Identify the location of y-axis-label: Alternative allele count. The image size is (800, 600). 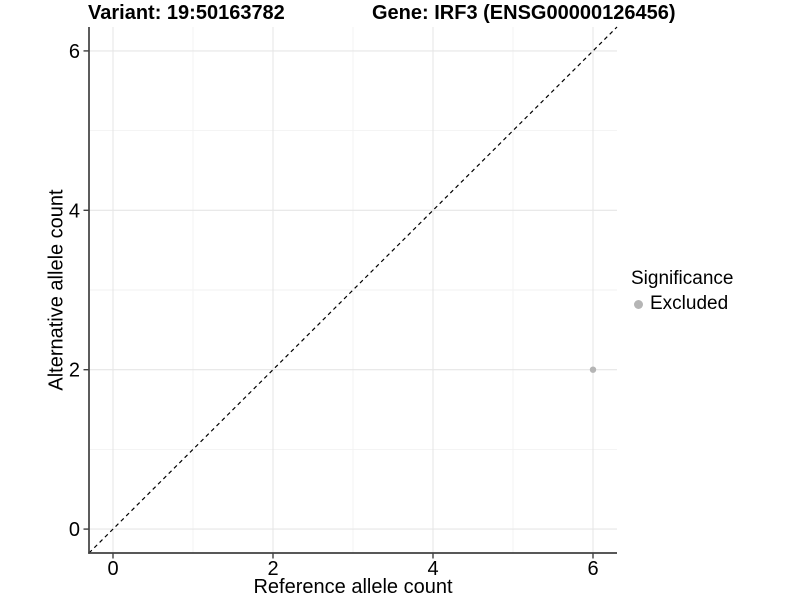
(56, 290).